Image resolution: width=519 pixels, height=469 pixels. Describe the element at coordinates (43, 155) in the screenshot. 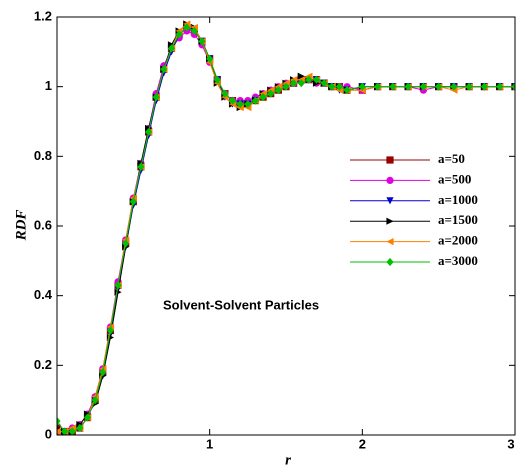

I see `y-tick-label: 0.8` at that location.